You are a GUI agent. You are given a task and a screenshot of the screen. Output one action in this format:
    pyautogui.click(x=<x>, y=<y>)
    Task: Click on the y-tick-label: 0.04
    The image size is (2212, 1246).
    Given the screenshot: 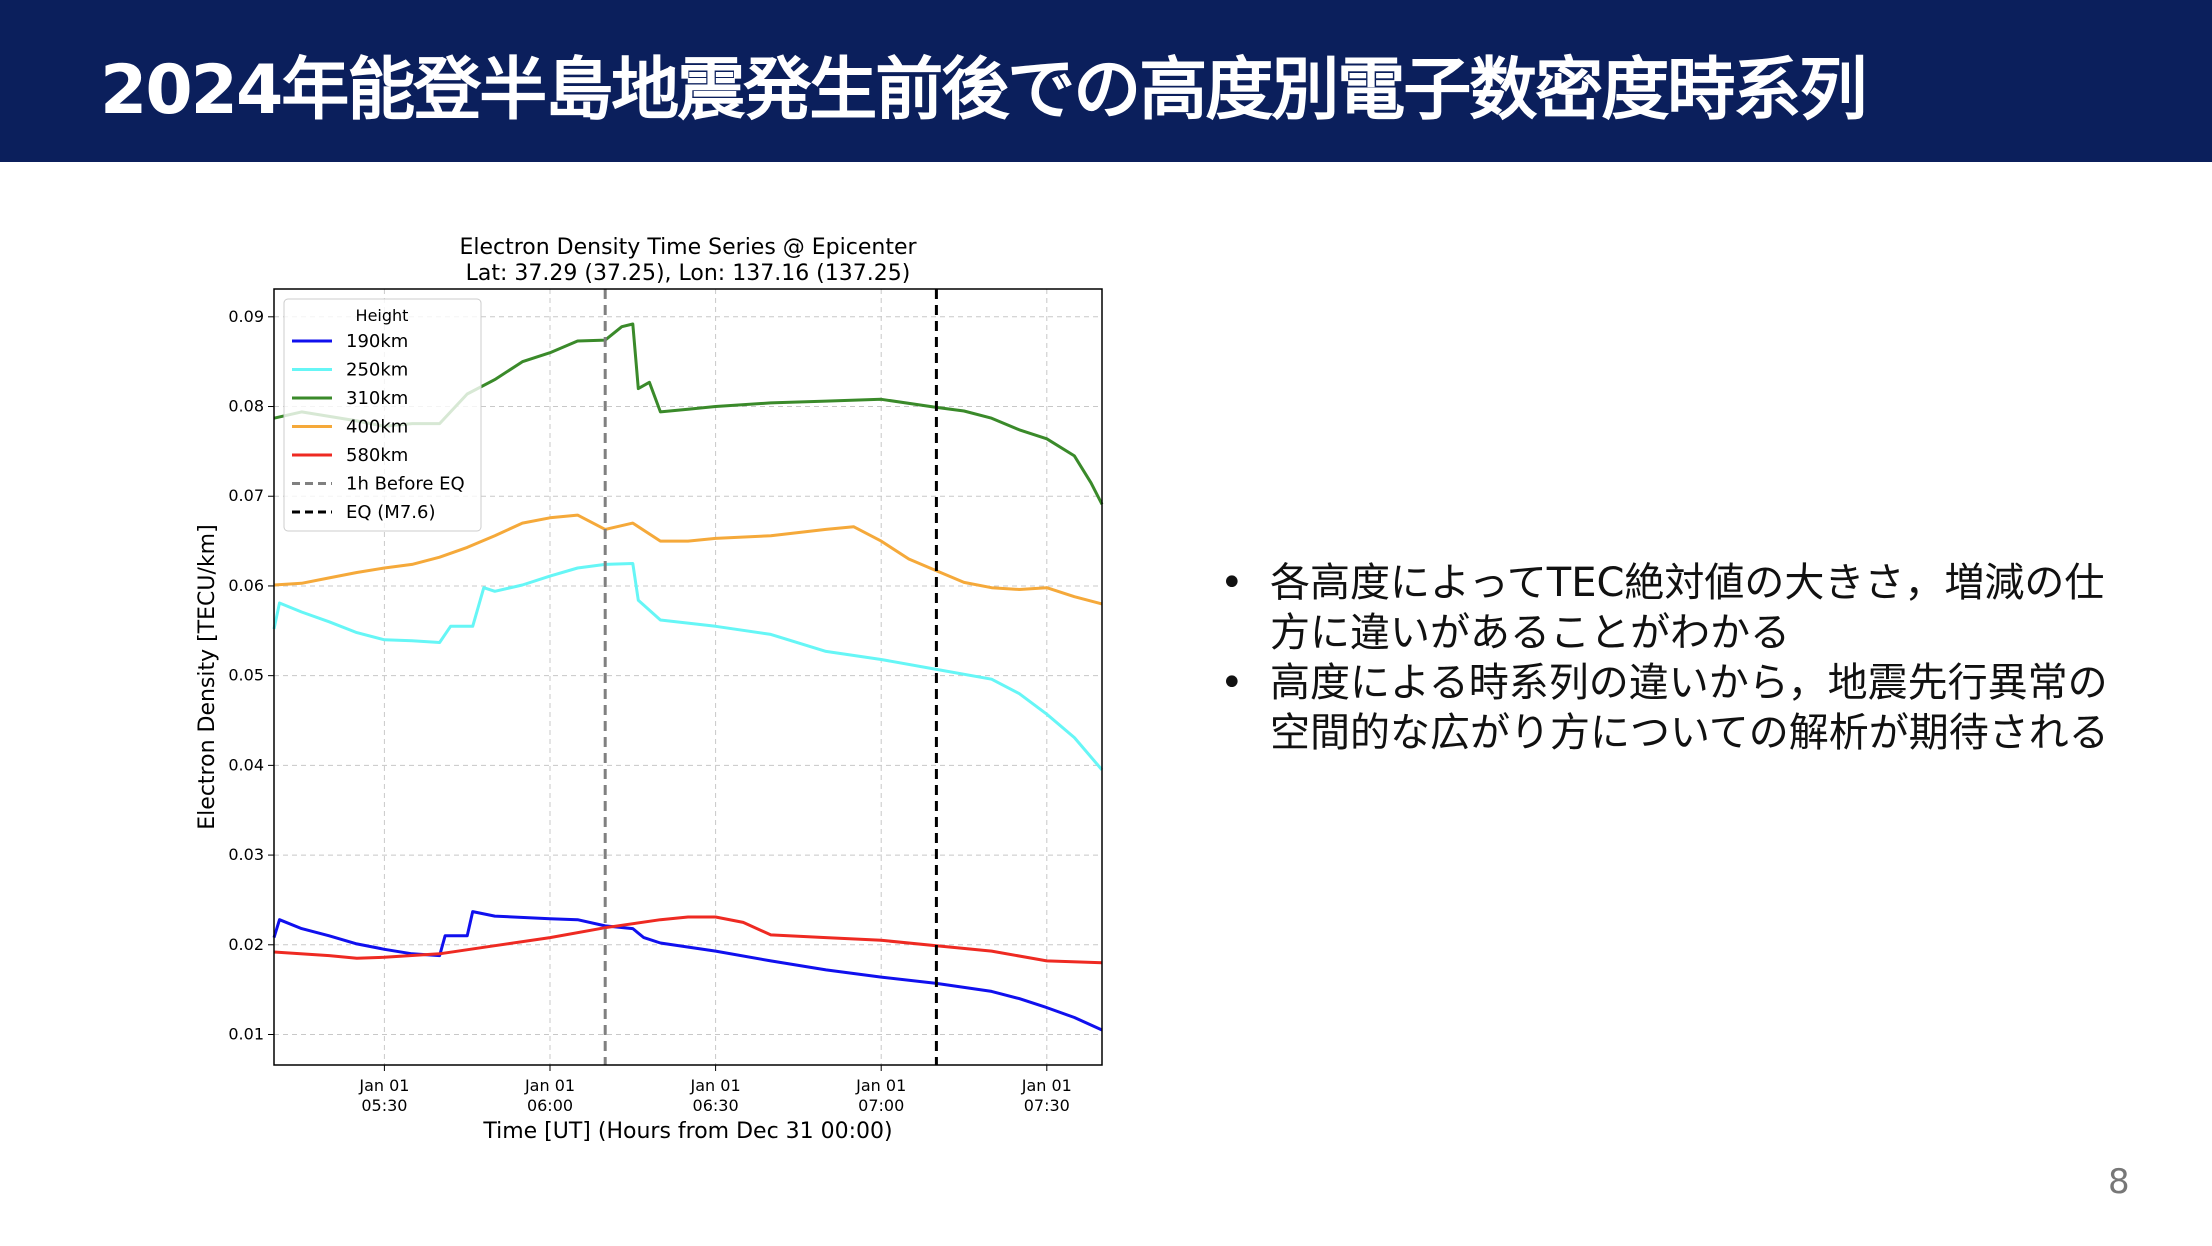 What is the action you would take?
    pyautogui.click(x=246, y=764)
    